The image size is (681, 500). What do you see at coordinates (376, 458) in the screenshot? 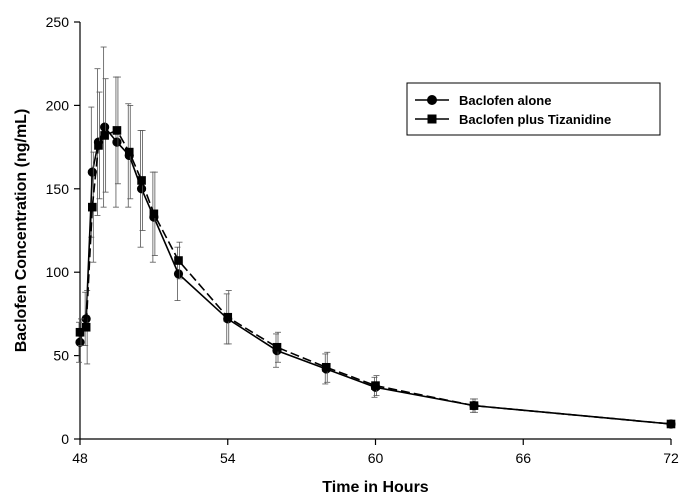
I see `x-tick-label: 60` at bounding box center [376, 458].